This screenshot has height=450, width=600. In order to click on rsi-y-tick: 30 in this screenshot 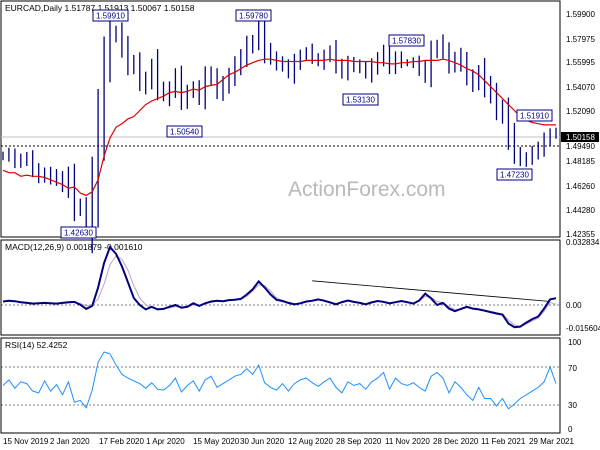, I will do `click(572, 405)`.